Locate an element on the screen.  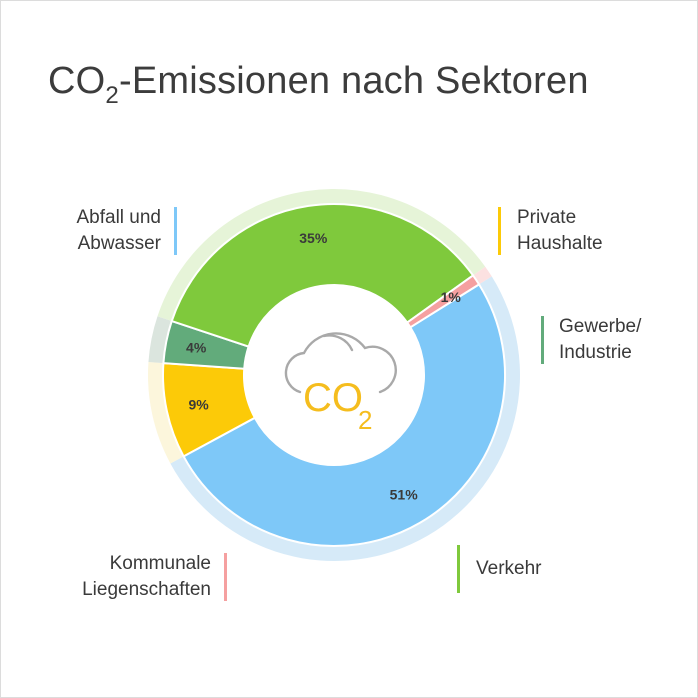
outer-ring-kommunale is located at coordinates (482, 275).